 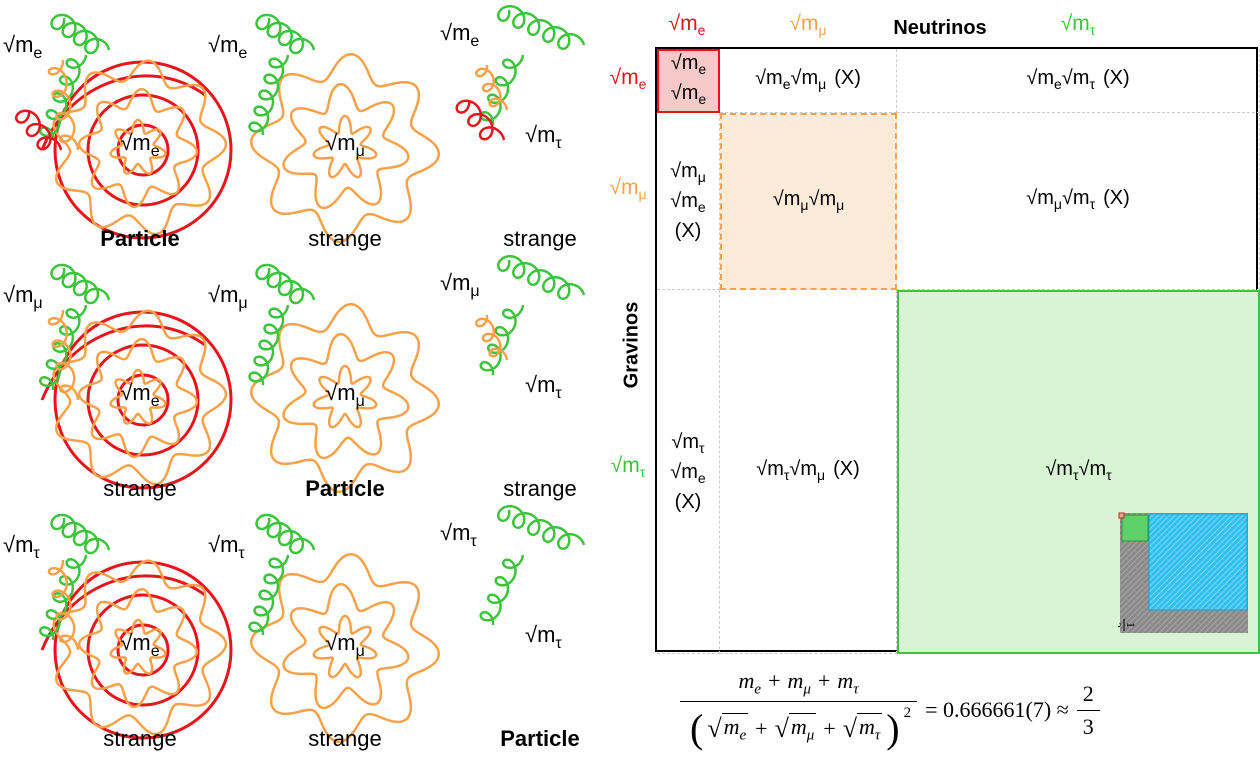 What do you see at coordinates (688, 501) in the screenshot?
I see `cell-text: (X)` at bounding box center [688, 501].